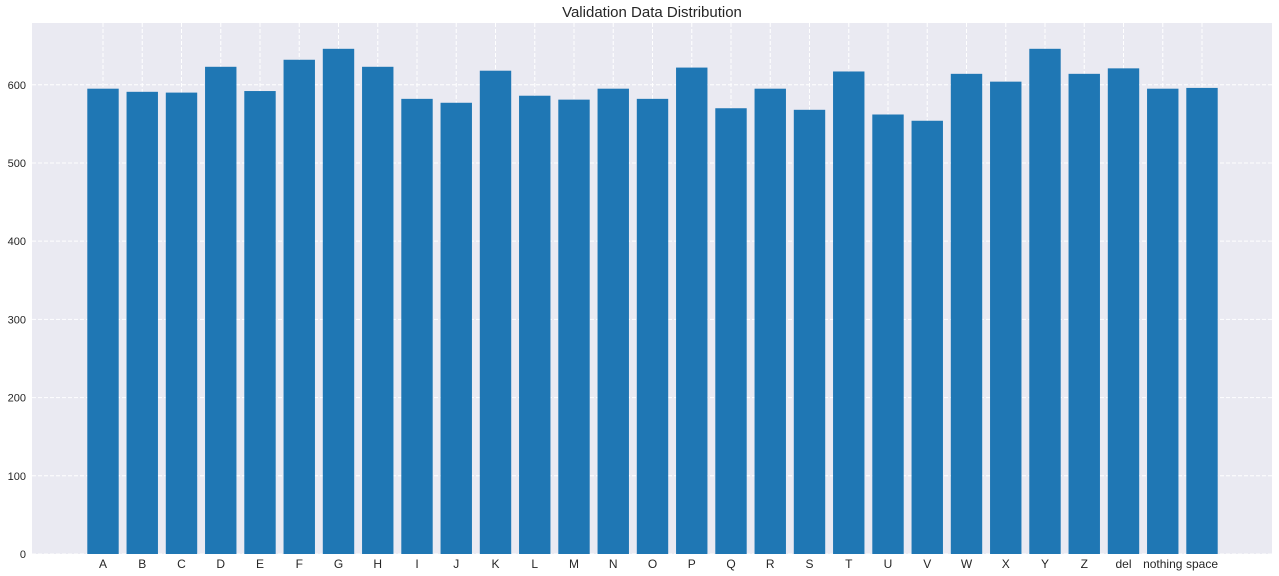 The height and width of the screenshot is (576, 1279). I want to click on bar-F, so click(299, 306).